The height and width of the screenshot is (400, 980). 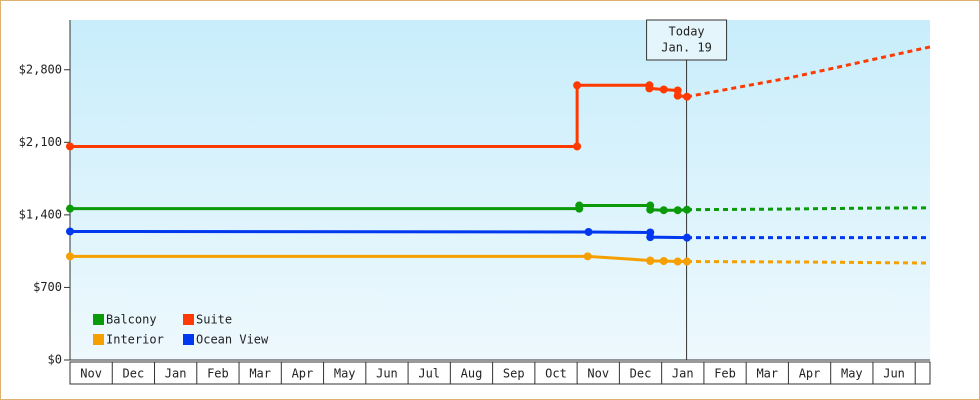 I want to click on legend-label: Suite, so click(x=214, y=320).